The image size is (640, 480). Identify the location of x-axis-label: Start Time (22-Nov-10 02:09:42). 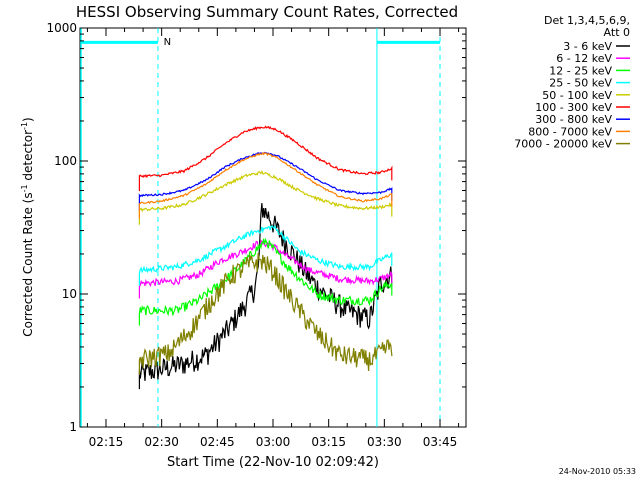
(273, 462).